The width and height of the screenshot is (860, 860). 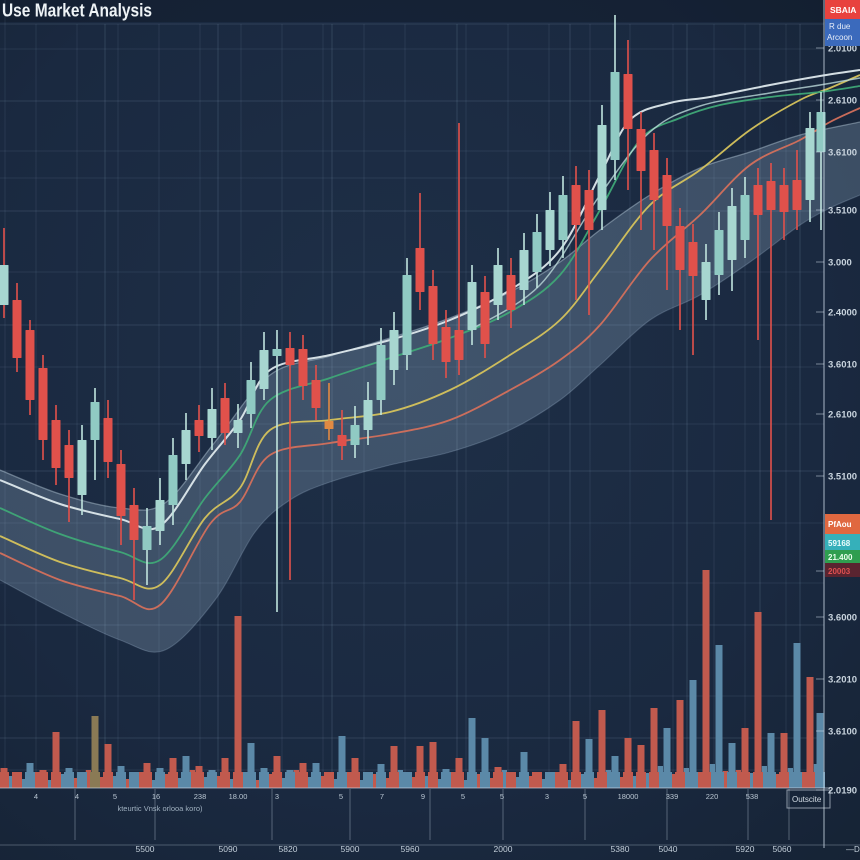 I want to click on svg-text: SBAIA, so click(x=843, y=10).